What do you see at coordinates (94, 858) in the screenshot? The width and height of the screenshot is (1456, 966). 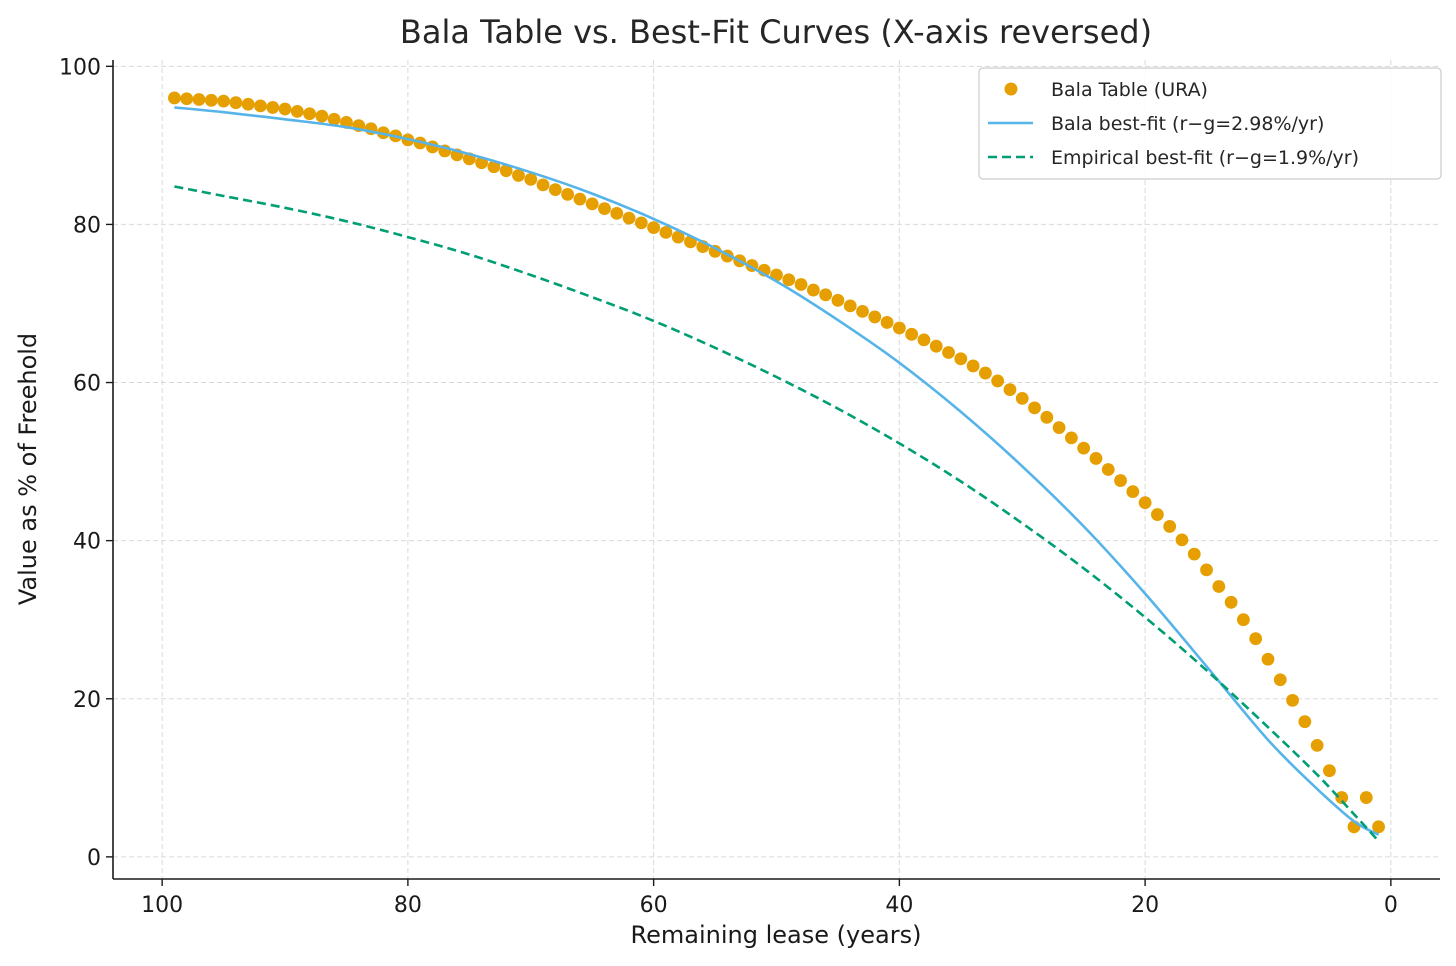 I see `y-tick-label: 0` at bounding box center [94, 858].